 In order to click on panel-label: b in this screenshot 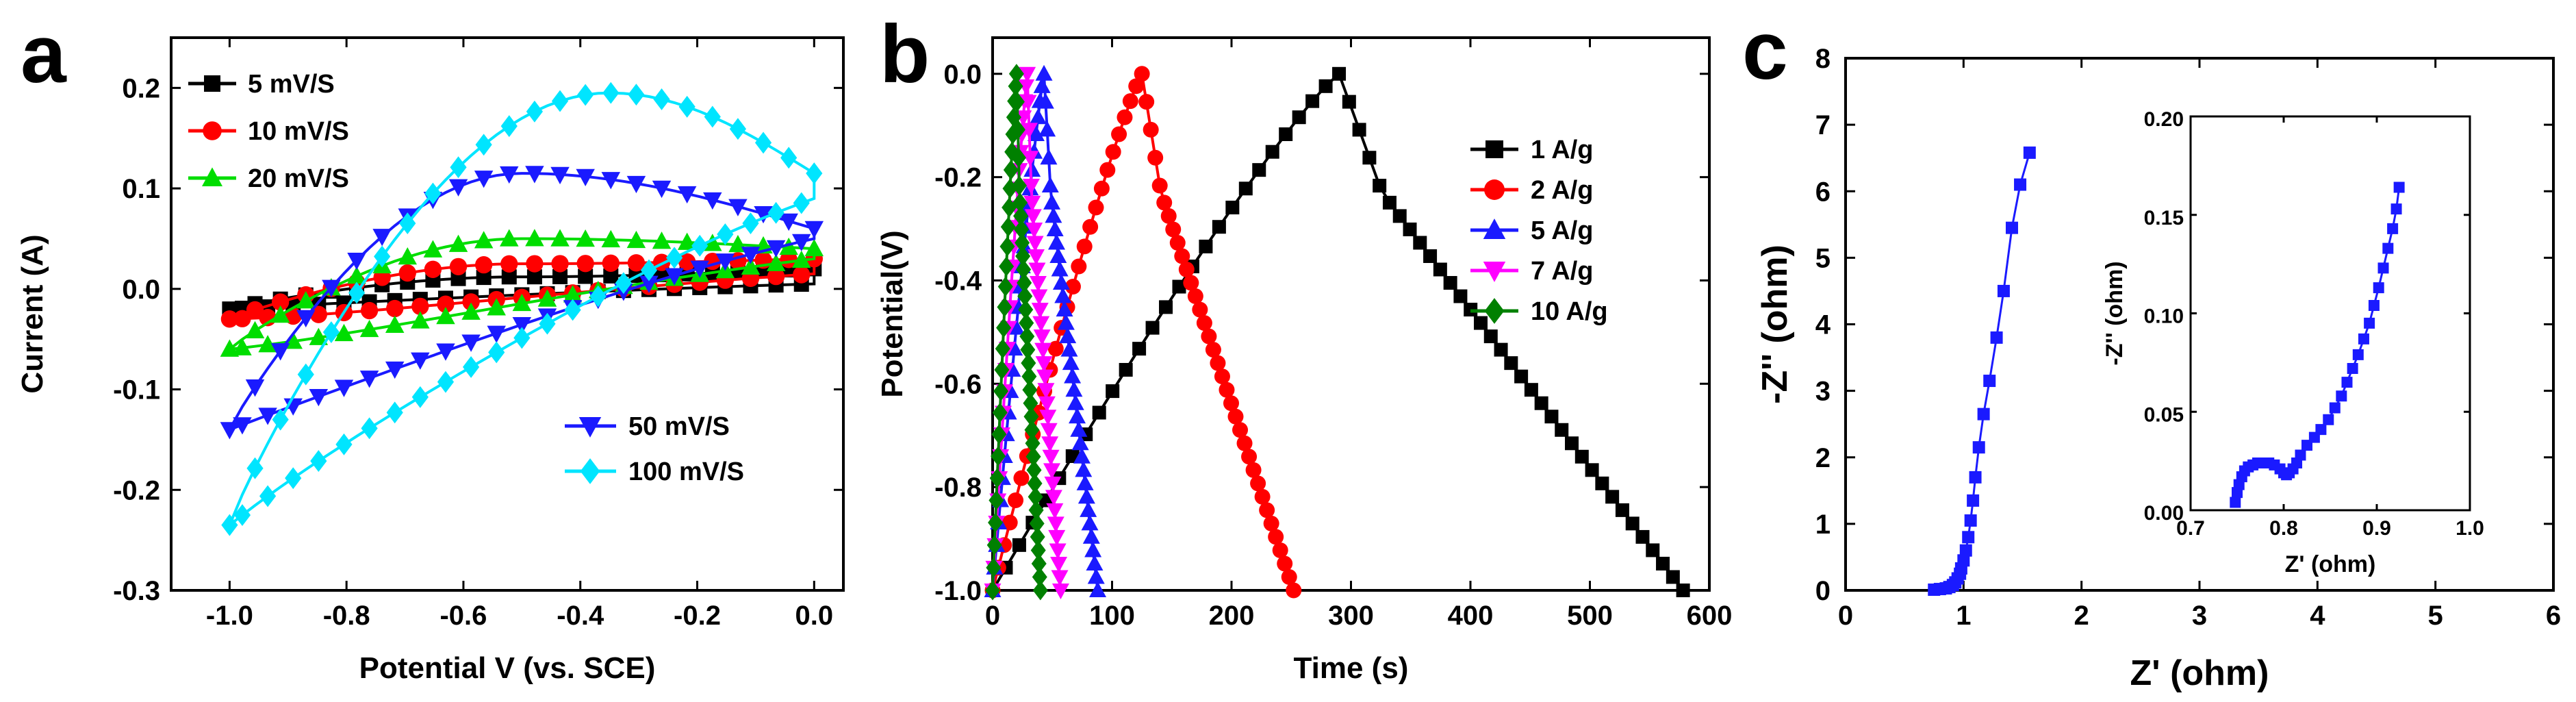, I will do `click(905, 54)`.